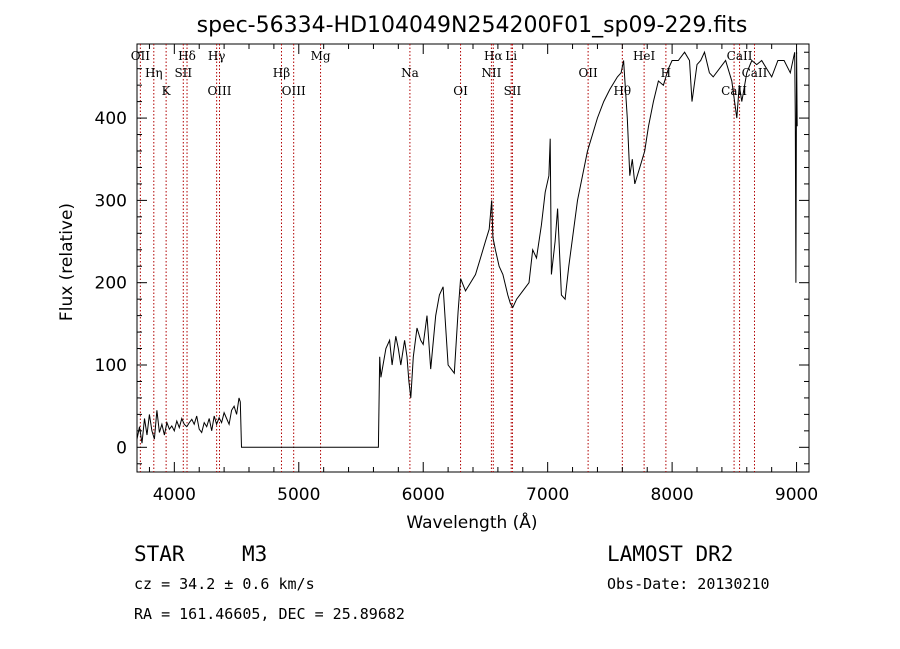  Describe the element at coordinates (154, 73) in the screenshot. I see `spectral-line-label: Hη` at that location.